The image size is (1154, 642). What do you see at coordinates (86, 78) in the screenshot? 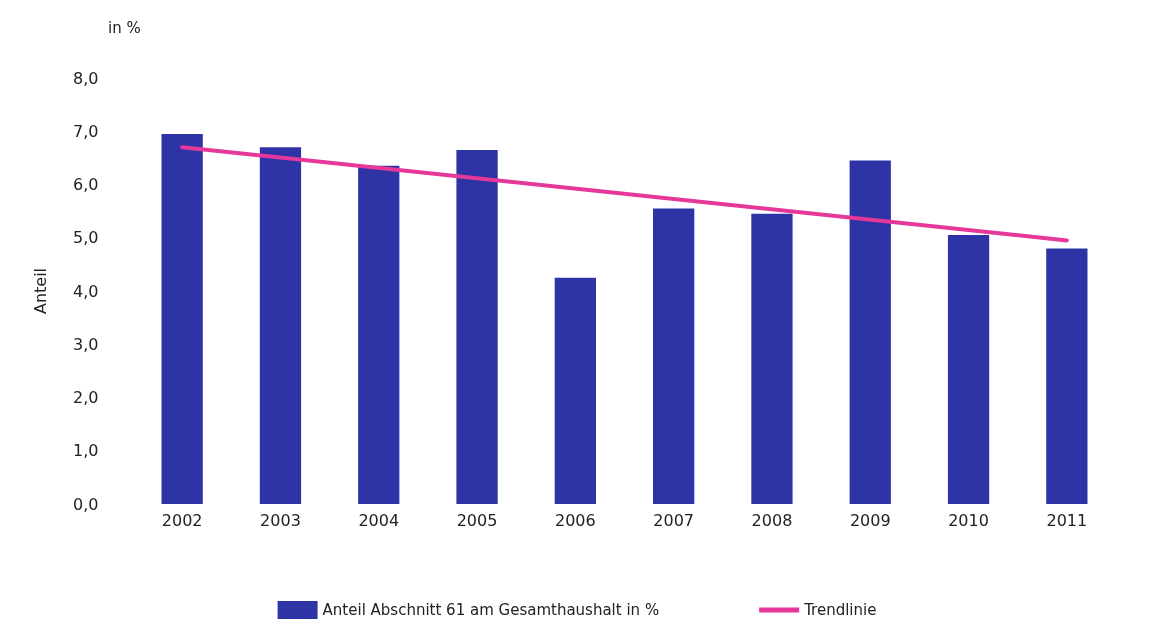
I see `y-tick-label: 8,0` at bounding box center [86, 78].